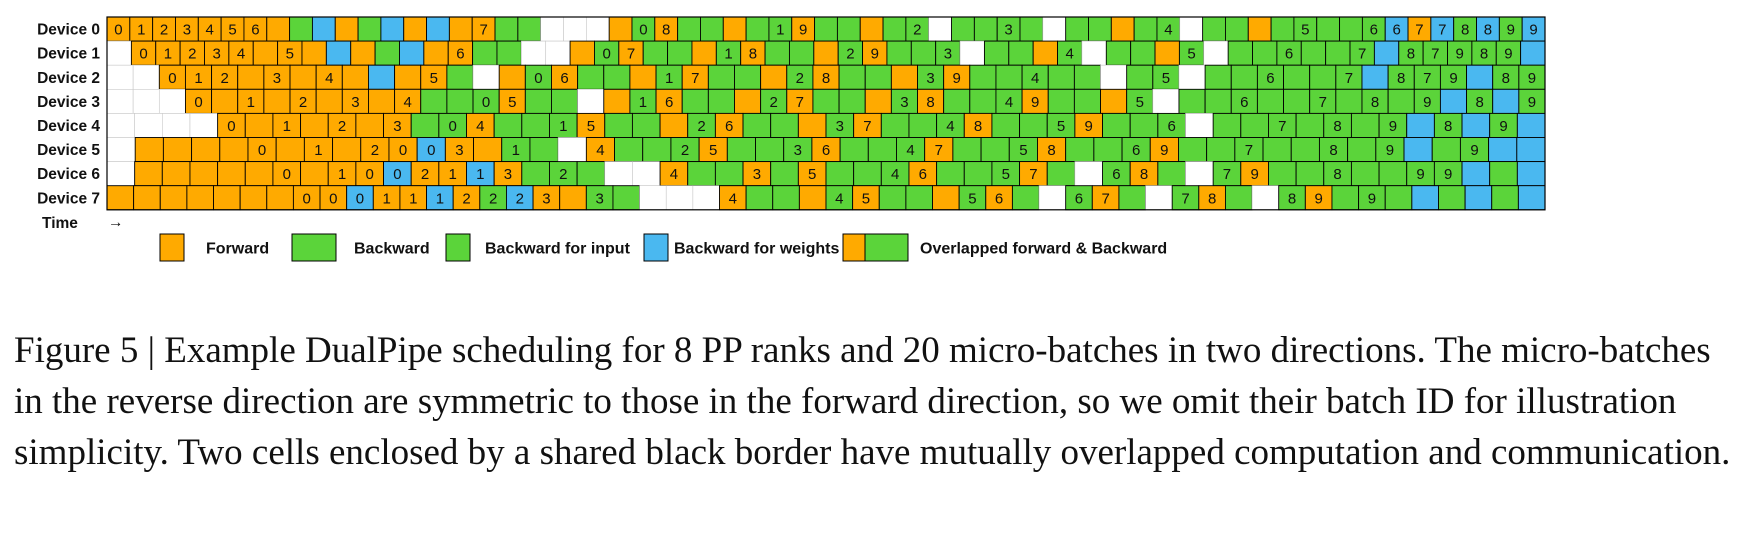 The image size is (1746, 546). I want to click on legend-item-3: Backward for weights, so click(741, 247).